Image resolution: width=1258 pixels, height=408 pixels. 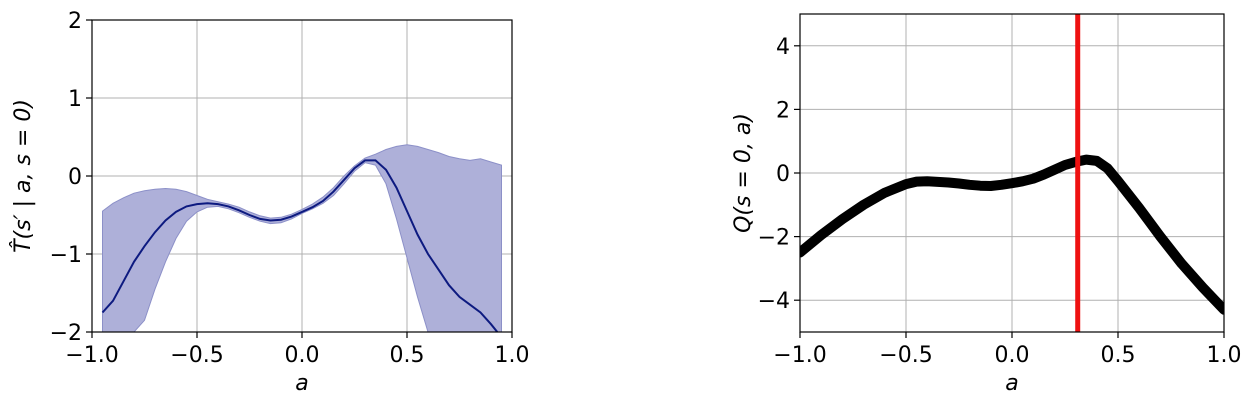 What do you see at coordinates (66, 255) in the screenshot?
I see `left-y-tick-label: −1` at bounding box center [66, 255].